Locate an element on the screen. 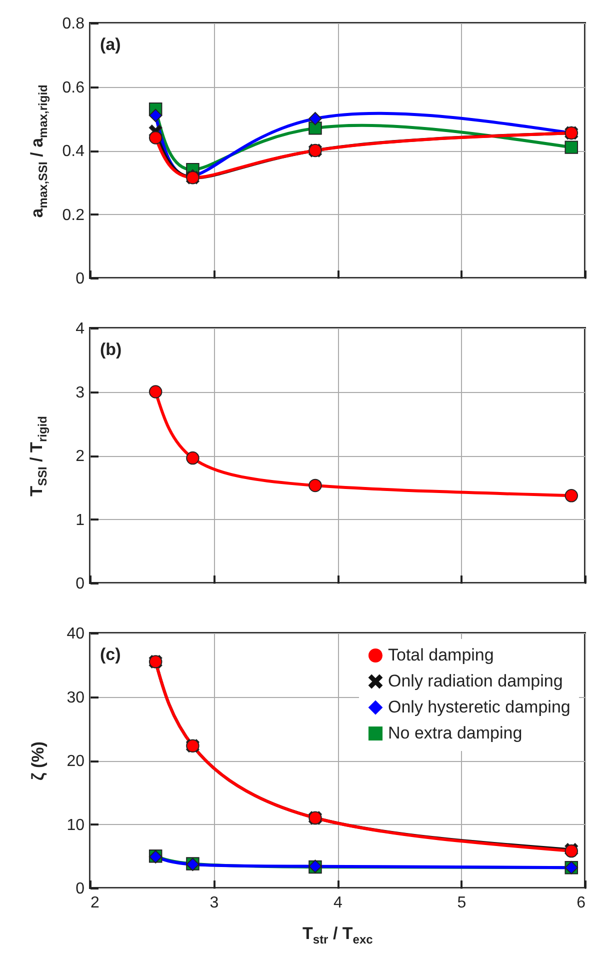 This screenshot has height=974, width=603. annotation: (b) is located at coordinates (111, 349).